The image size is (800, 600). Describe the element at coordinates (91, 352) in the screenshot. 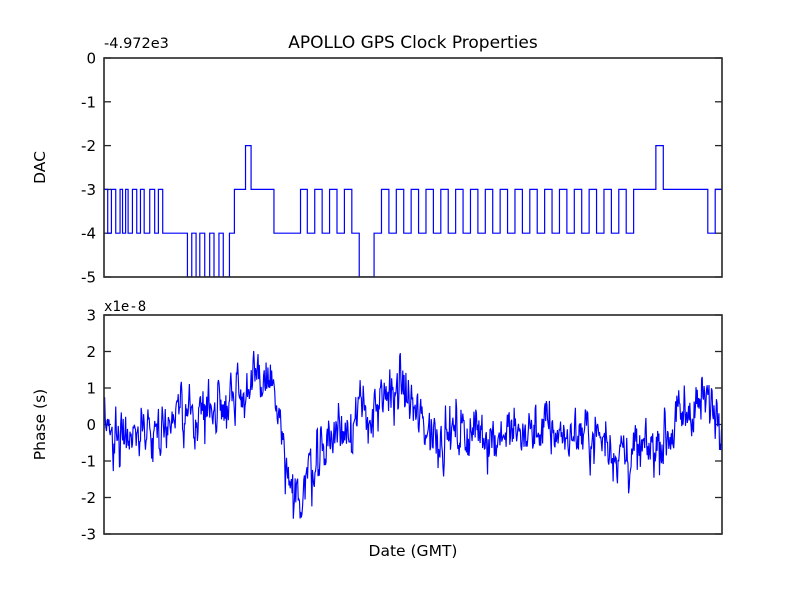

I see `bottom-ytick-label-1: 2` at that location.